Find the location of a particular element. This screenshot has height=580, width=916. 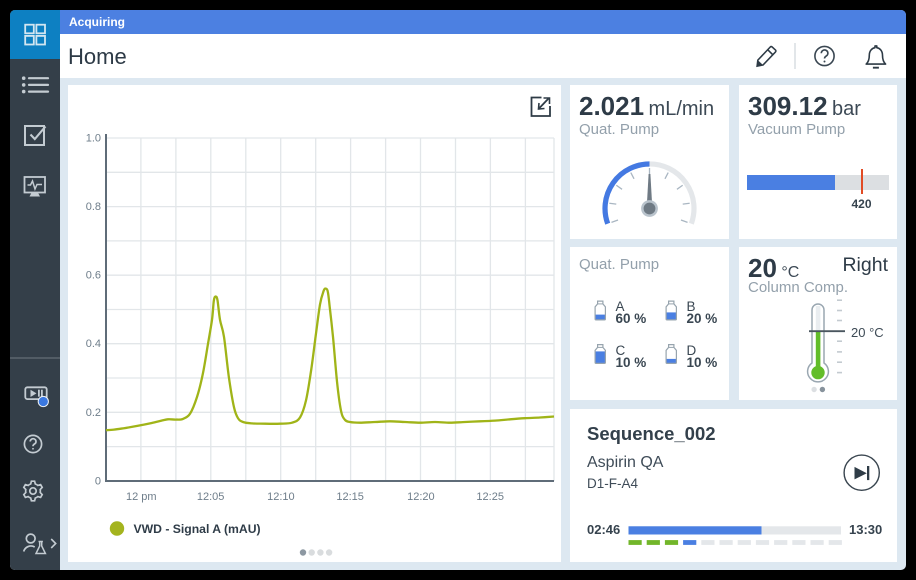

svg-text: 0 is located at coordinates (98, 482).